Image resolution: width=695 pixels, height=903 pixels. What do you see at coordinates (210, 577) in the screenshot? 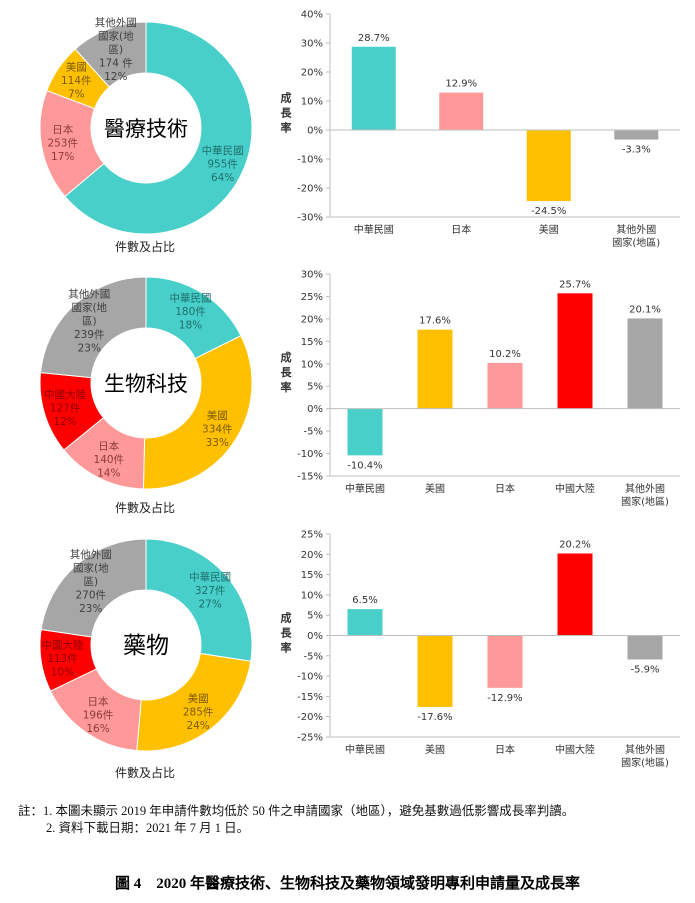
I see `svg-text: 中華民國` at bounding box center [210, 577].